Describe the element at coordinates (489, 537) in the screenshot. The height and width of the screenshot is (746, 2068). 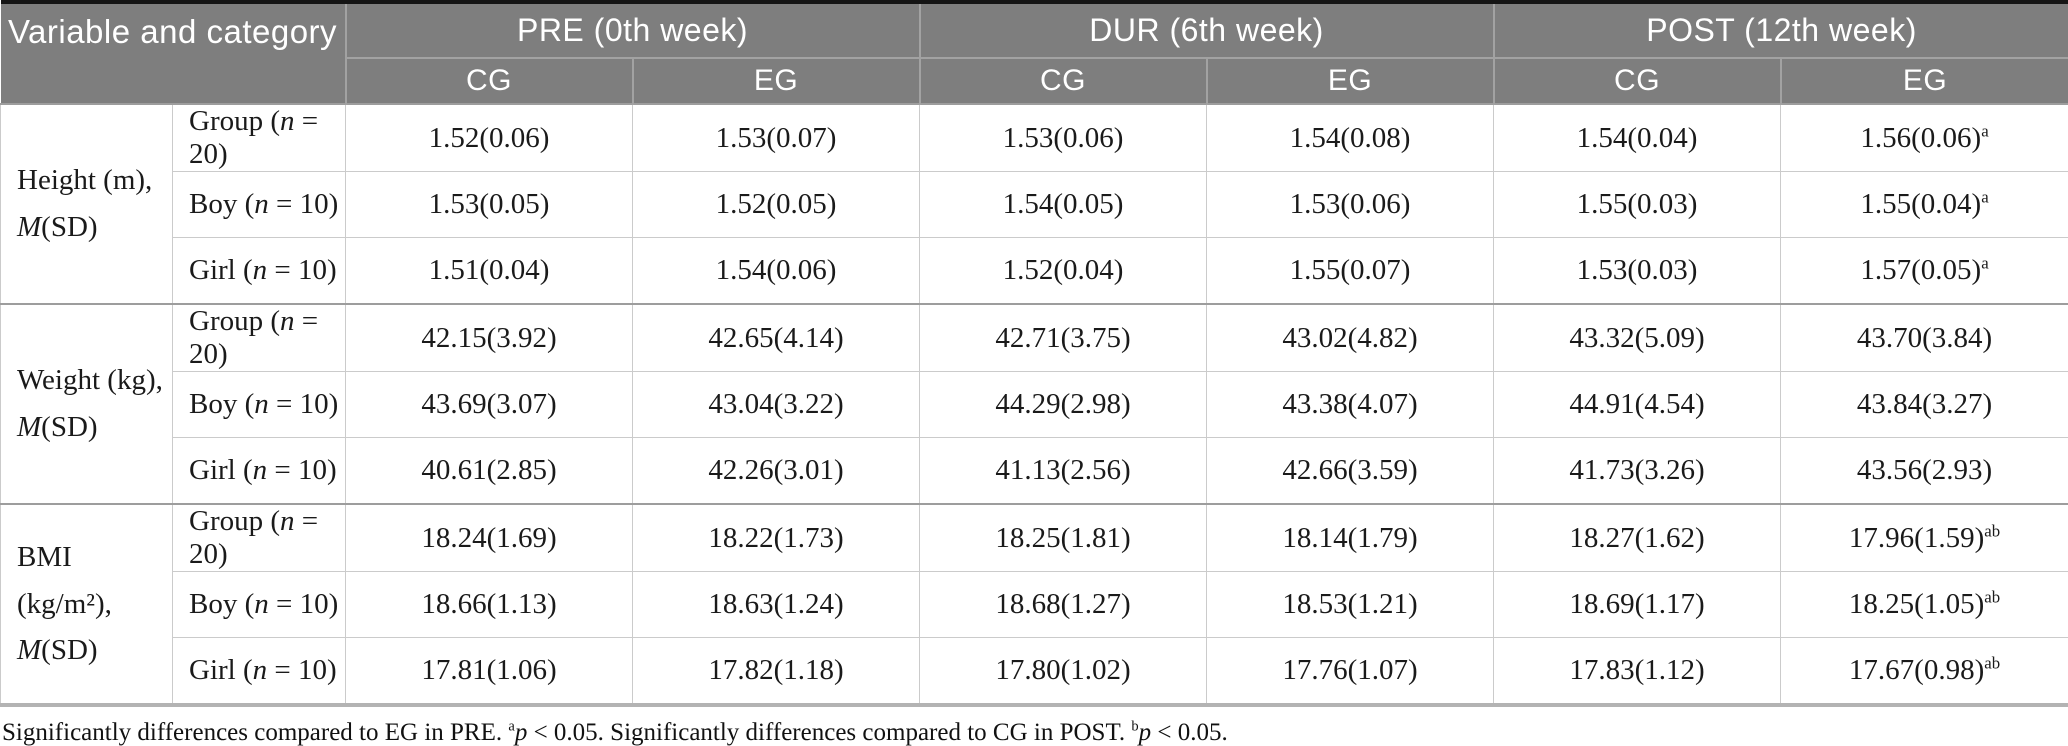
I see `cell-value: 18.24(1.69)` at that location.